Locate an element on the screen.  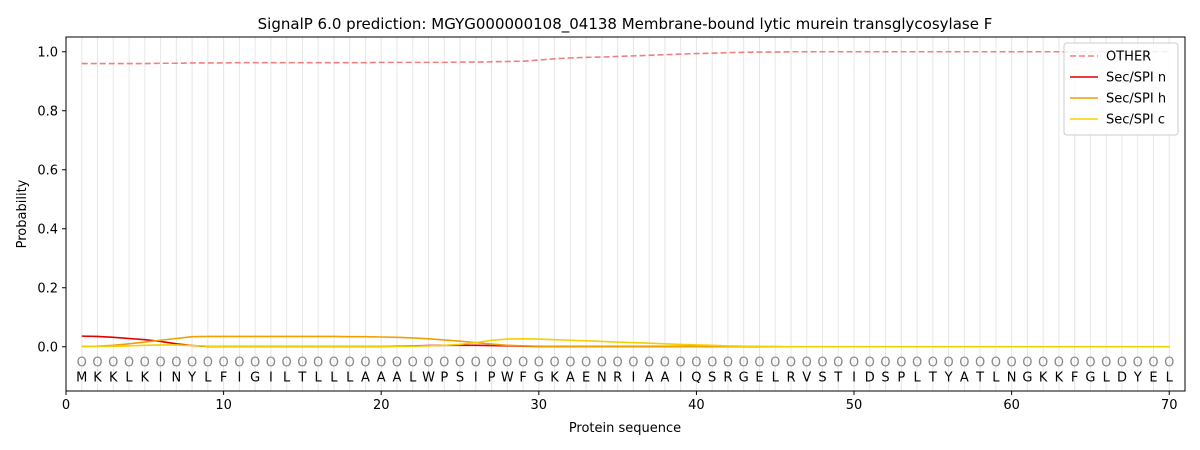
y-tick-label: 0.4 is located at coordinates (47, 229).